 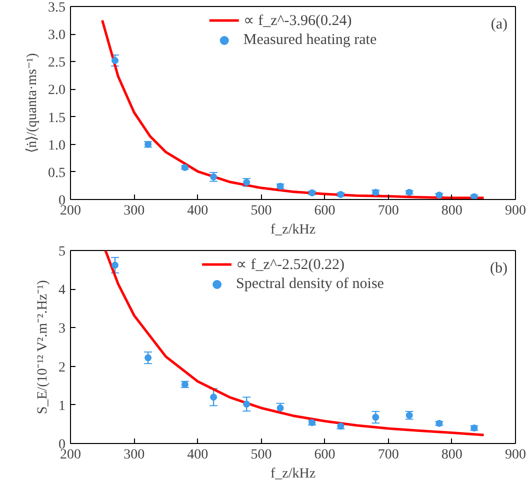 I want to click on y-tick-label: 1.0, so click(x=57, y=146).